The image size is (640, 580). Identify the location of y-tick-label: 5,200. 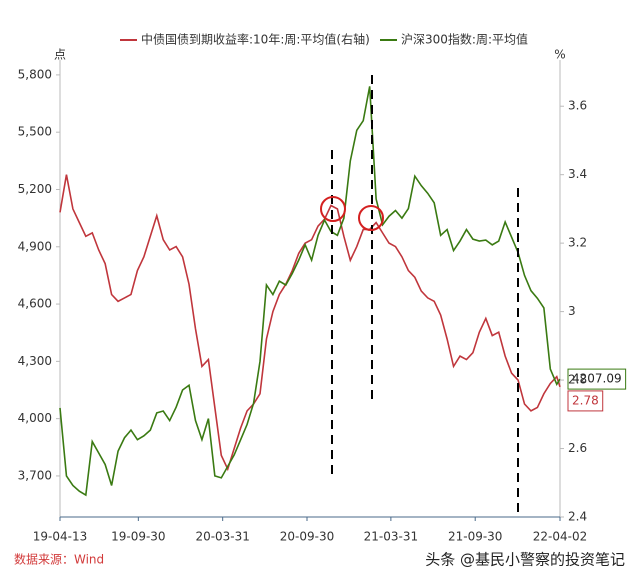
(35, 189).